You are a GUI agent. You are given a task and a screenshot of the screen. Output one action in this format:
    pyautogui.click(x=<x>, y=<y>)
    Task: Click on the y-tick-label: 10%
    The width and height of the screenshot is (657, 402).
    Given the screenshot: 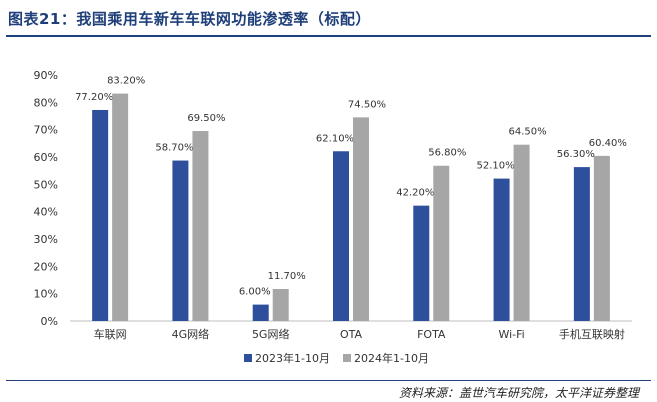 What is the action you would take?
    pyautogui.click(x=46, y=294)
    